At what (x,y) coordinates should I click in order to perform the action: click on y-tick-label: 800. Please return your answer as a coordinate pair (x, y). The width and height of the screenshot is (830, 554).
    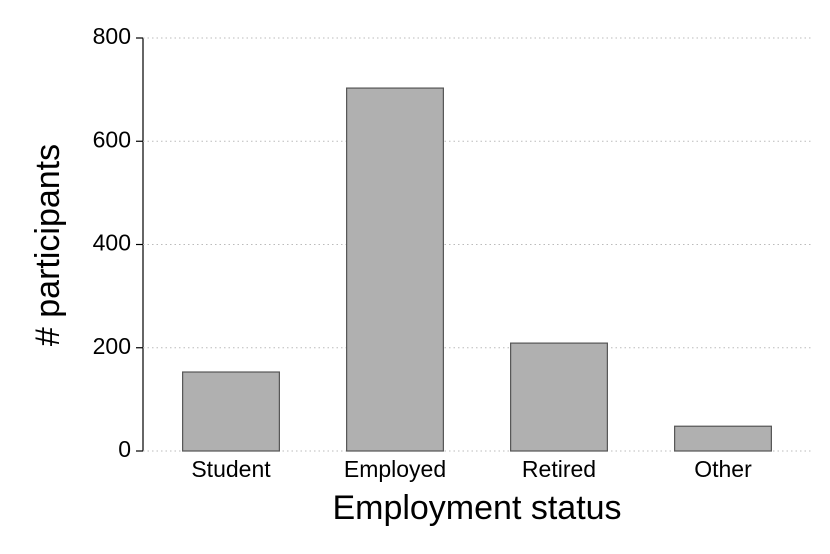
    Looking at the image, I should click on (112, 36).